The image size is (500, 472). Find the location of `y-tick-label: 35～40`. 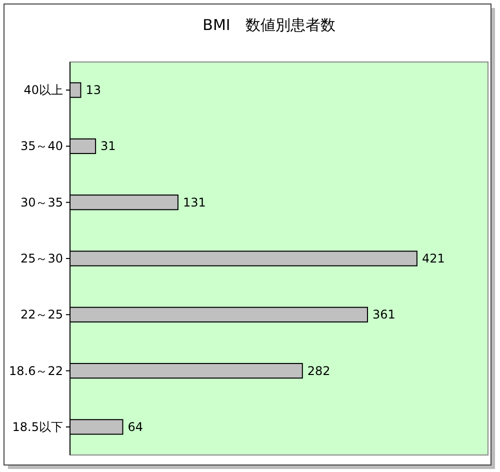

y-tick-label: 35～40 is located at coordinates (41, 146).